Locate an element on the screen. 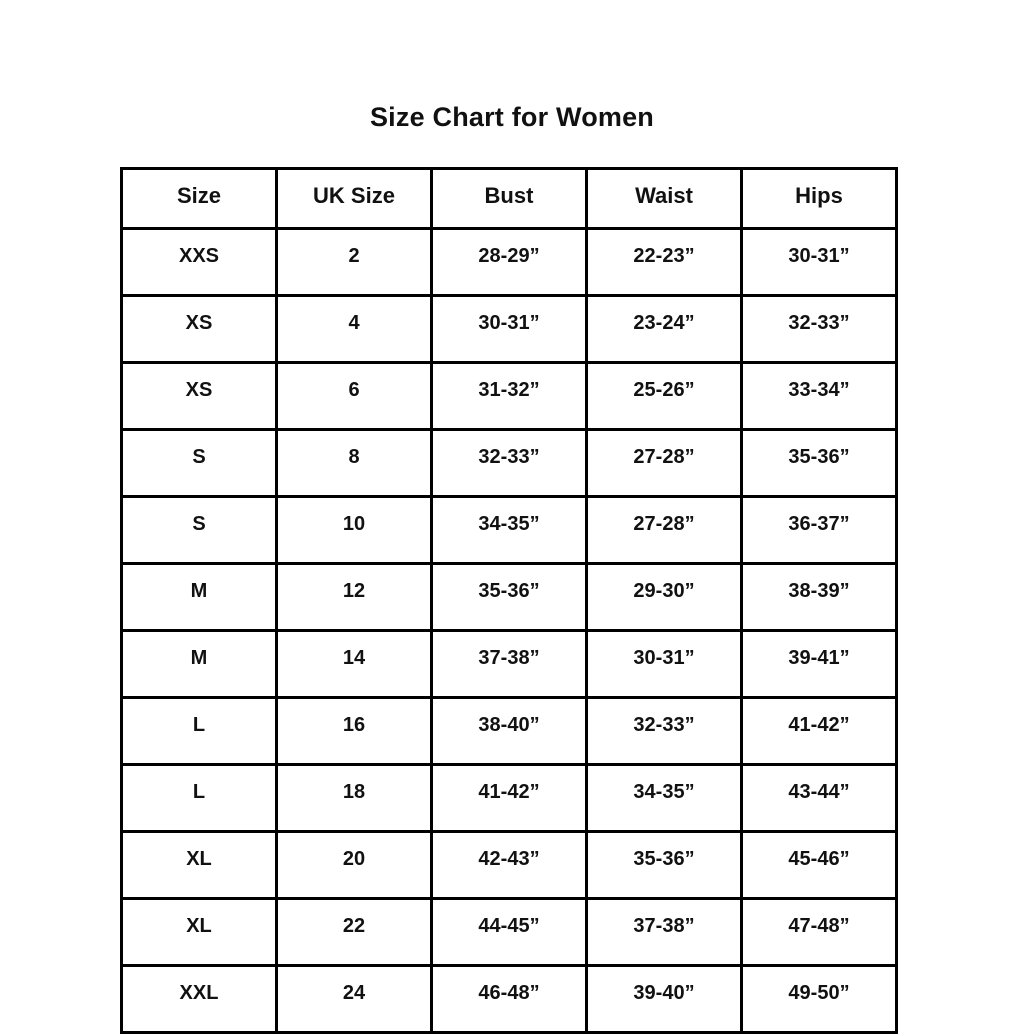 This screenshot has height=1034, width=1024. table-row: L 18 41-42” 34-35” 43-44” is located at coordinates (509, 798).